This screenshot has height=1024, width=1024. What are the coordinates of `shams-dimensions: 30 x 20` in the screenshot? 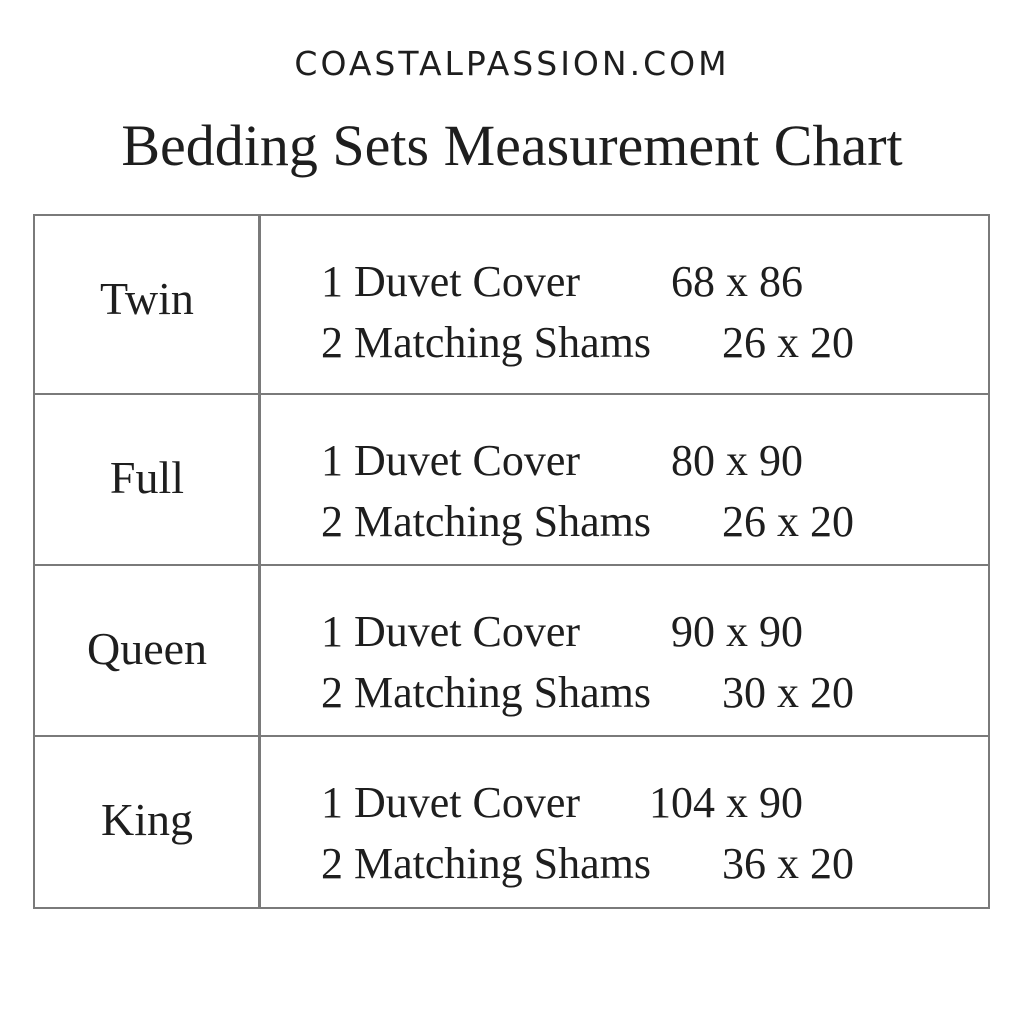 It's located at (788, 692).